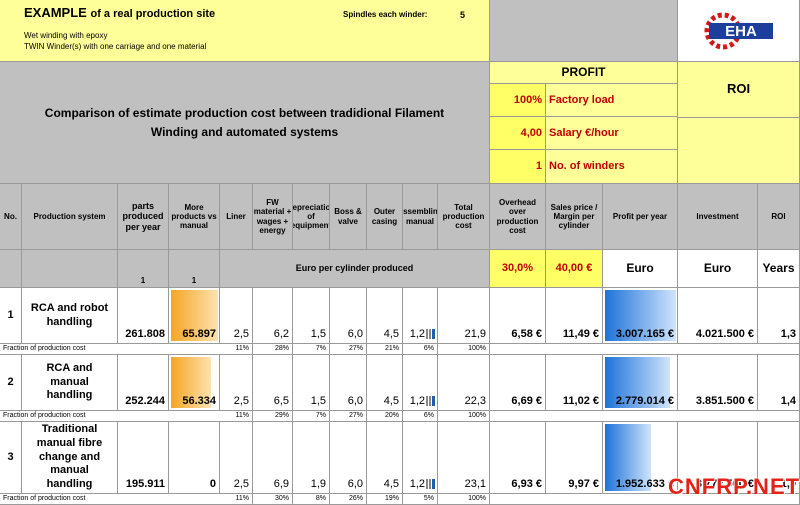 The image size is (800, 505). I want to click on col-investment: Investment, so click(718, 217).